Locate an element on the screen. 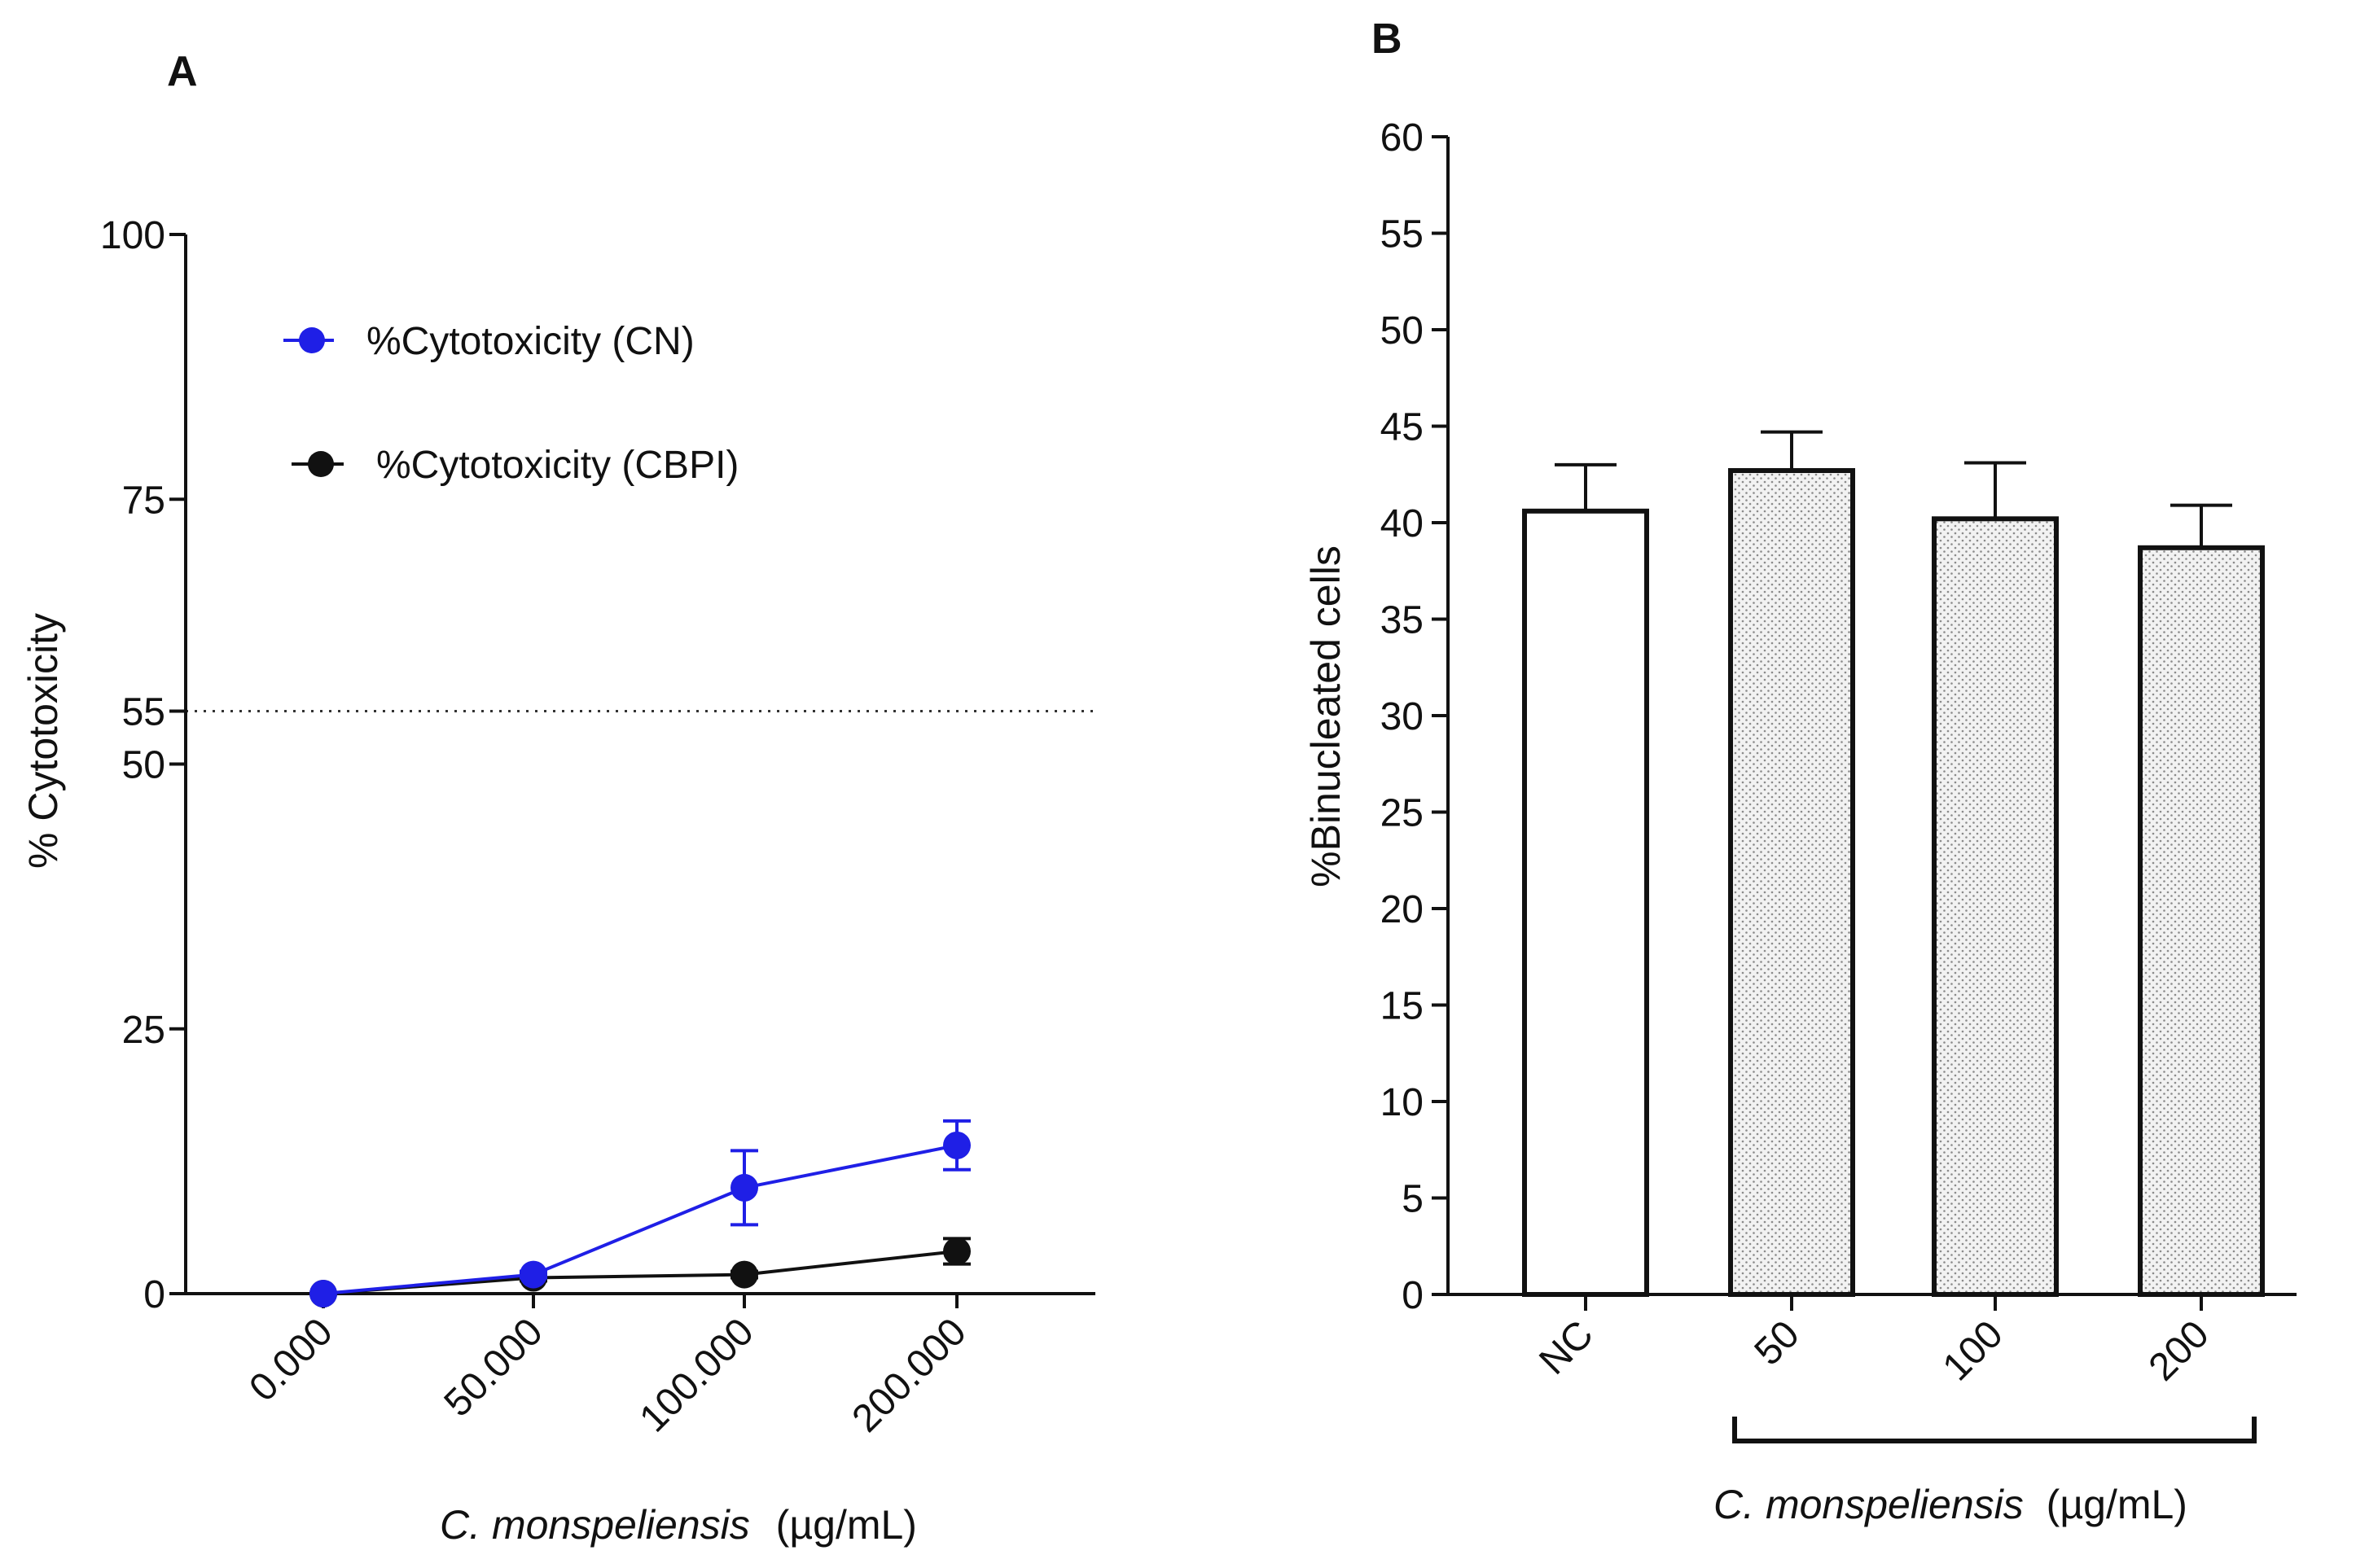 The height and width of the screenshot is (1568, 2356). panel-b-y-axis-label: %Binucleated cells is located at coordinates (1326, 716).